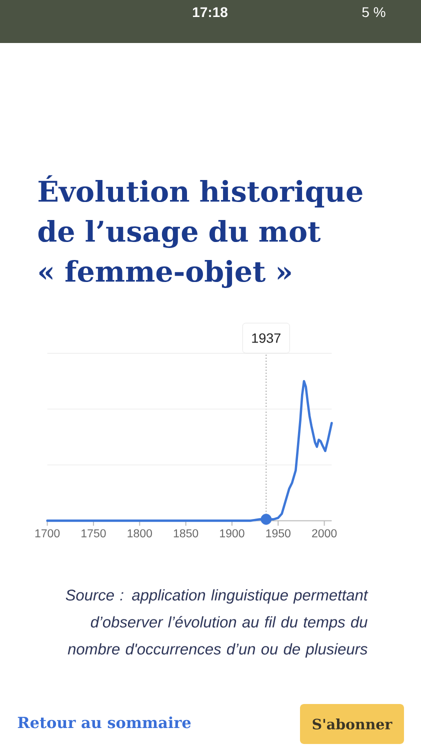 This screenshot has width=421, height=750. Describe the element at coordinates (94, 533) in the screenshot. I see `x-tick-label: 1750` at that location.